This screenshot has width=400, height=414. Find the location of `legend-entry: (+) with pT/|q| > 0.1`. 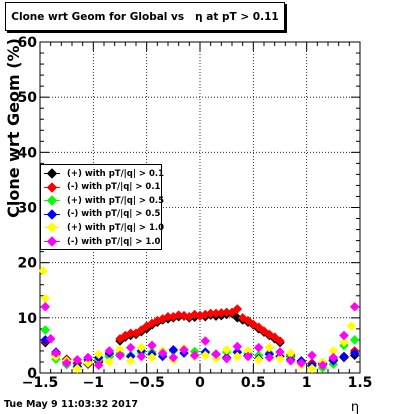

legend-entry: (+) with pT/|q| > 0.1 is located at coordinates (102, 173).